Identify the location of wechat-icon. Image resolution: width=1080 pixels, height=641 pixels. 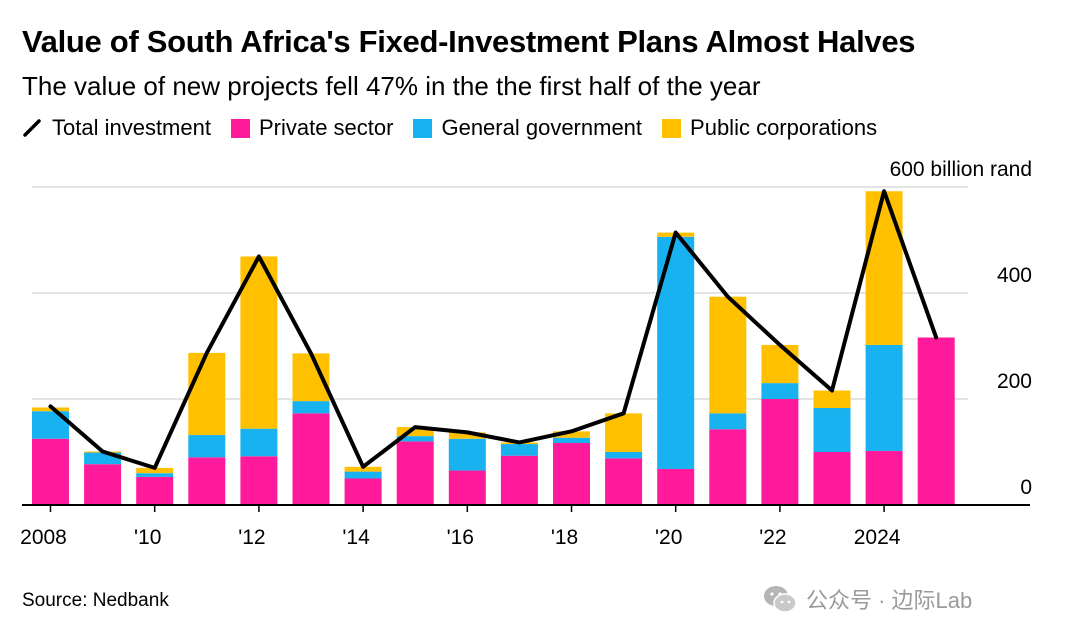
(780, 599).